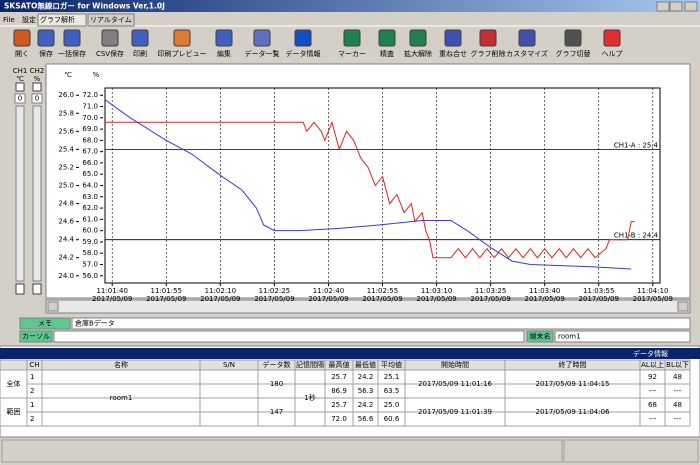 The image size is (700, 465). I want to click on toolbar-label: データ一覧, so click(262, 53).